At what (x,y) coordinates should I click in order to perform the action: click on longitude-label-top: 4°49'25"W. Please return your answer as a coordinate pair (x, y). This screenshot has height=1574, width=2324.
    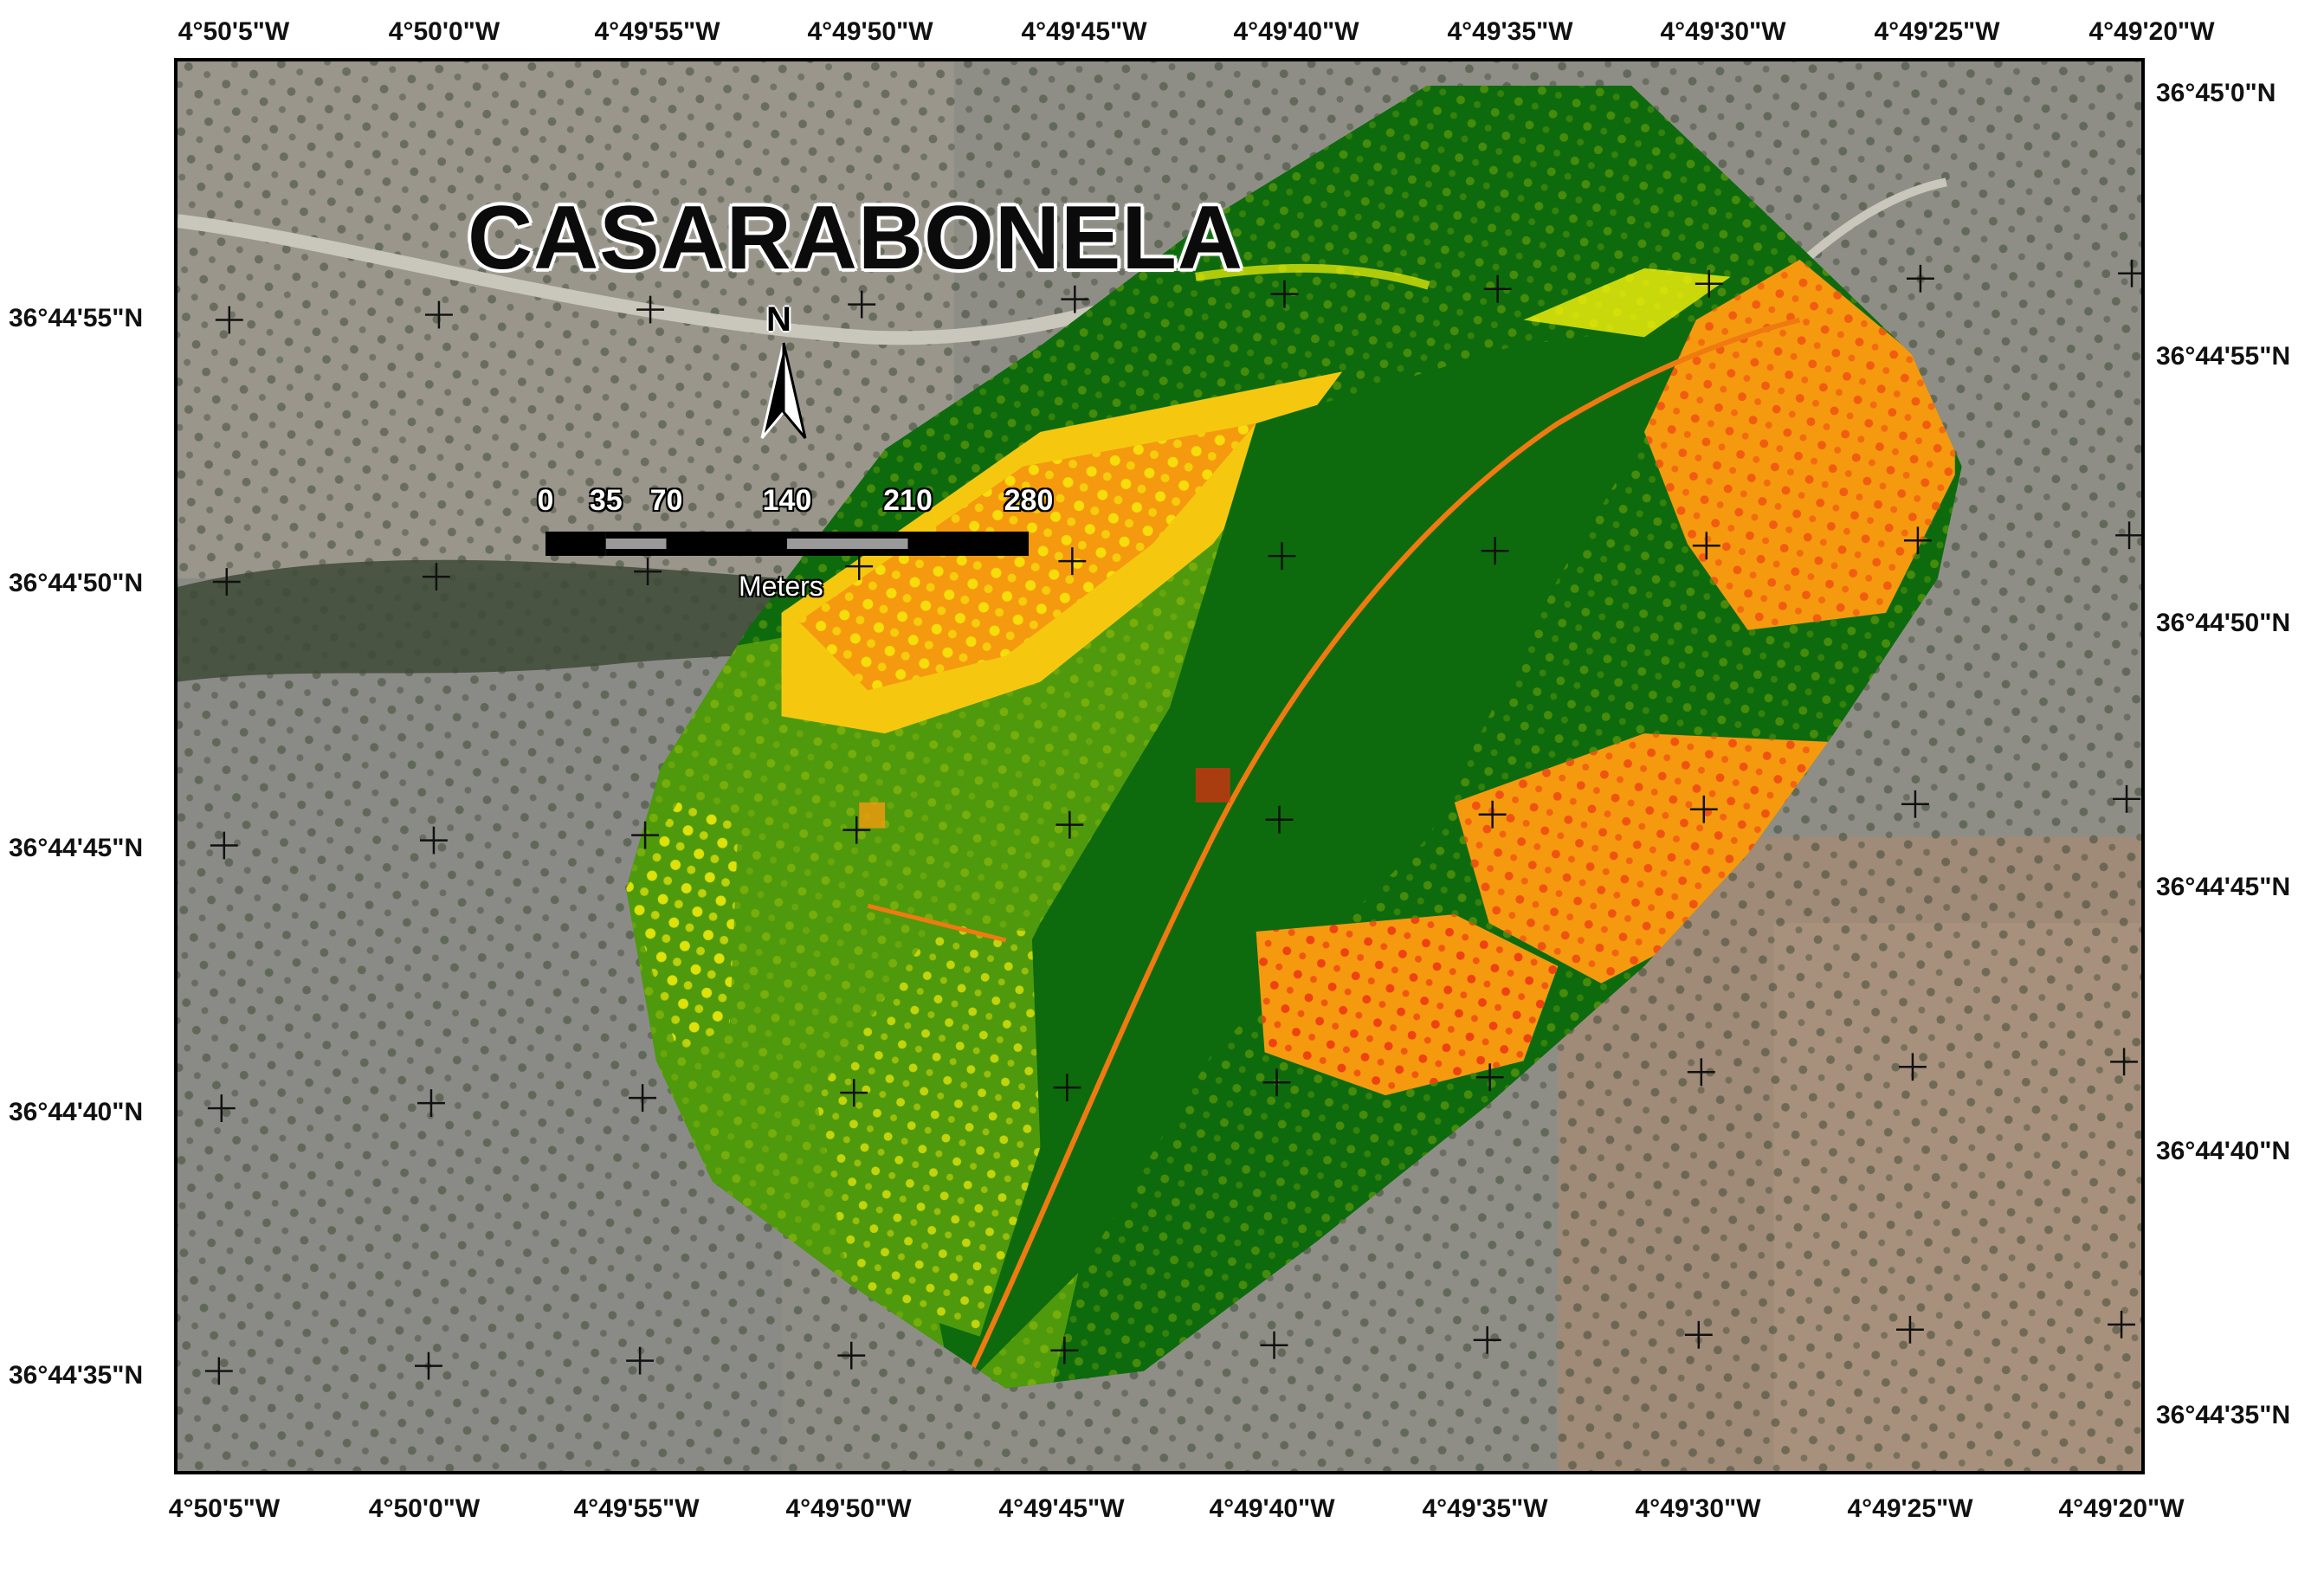
    Looking at the image, I should click on (1937, 31).